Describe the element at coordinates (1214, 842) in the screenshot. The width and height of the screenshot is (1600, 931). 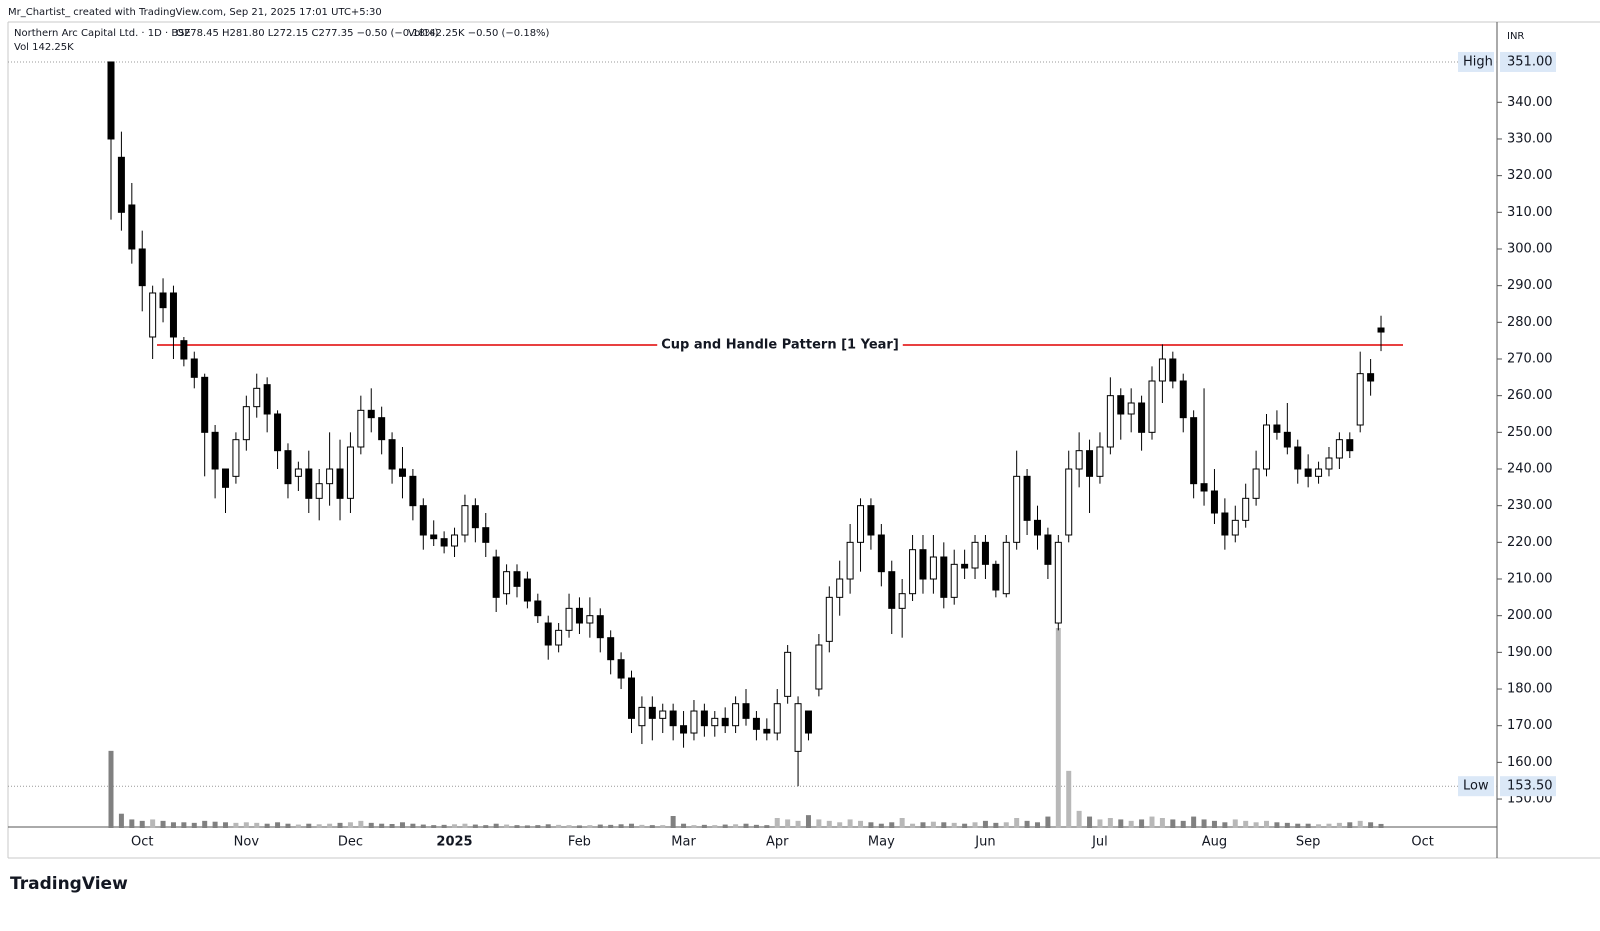
I see `x-tick-label: Aug` at that location.